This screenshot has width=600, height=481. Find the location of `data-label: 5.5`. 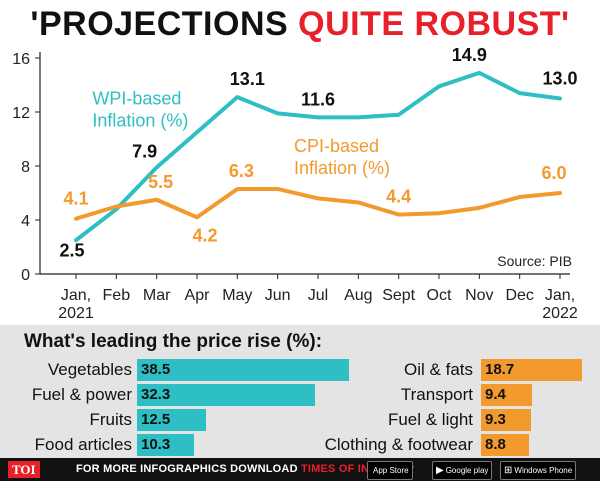

data-label: 5.5 is located at coordinates (160, 182).